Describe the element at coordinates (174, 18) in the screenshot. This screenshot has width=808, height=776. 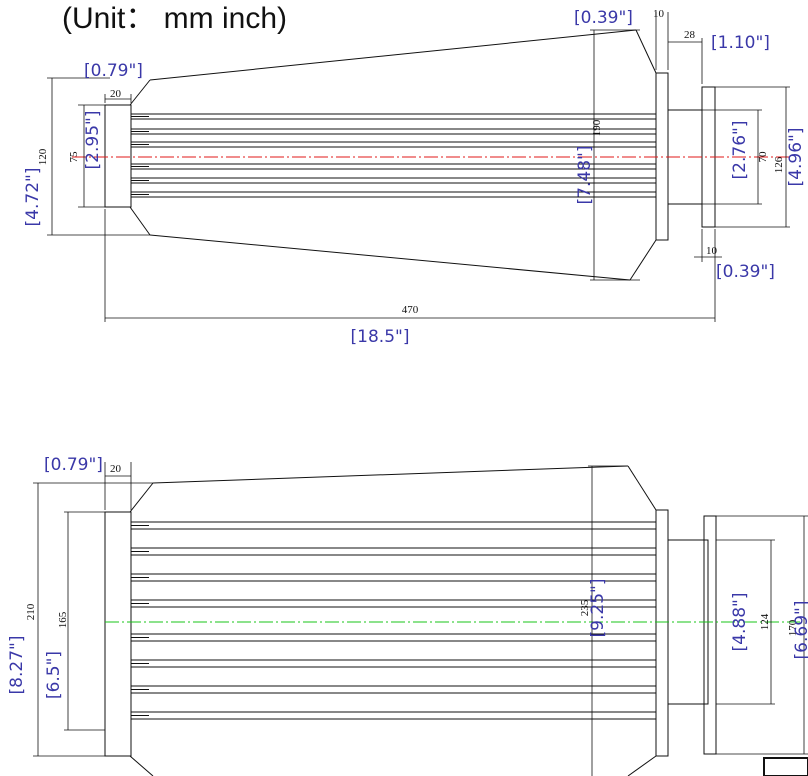
I see `unit-title: (Unit： mm inch)` at that location.